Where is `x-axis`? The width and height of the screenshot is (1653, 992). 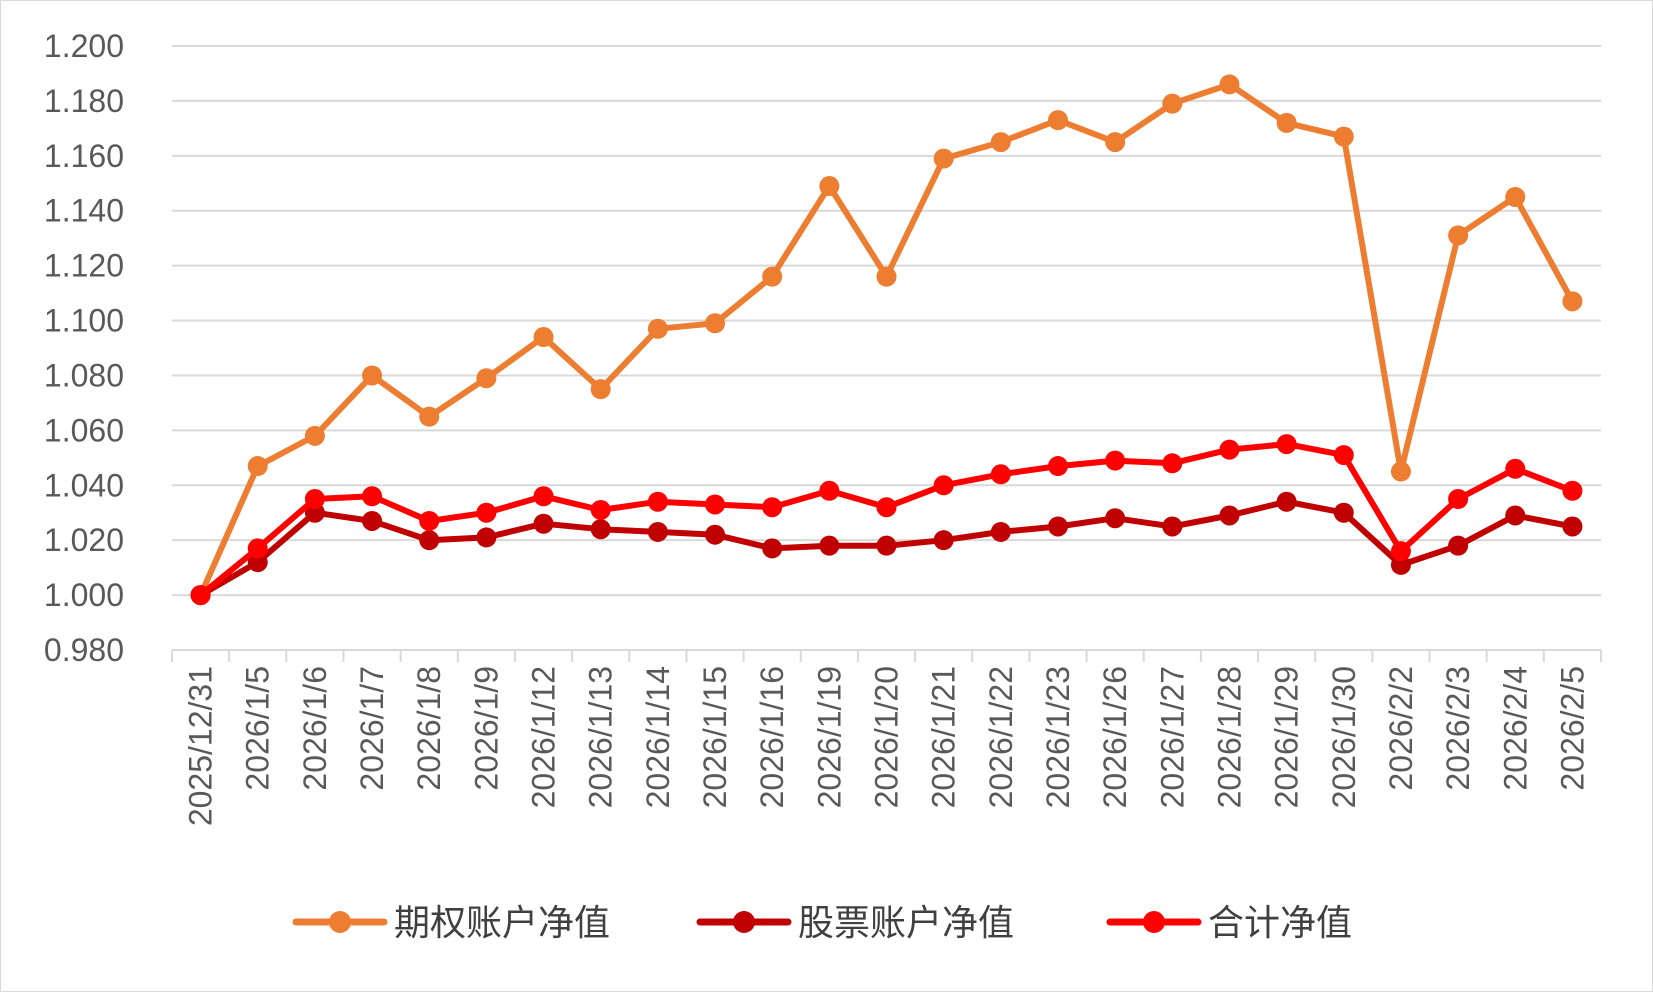
x-axis is located at coordinates (886, 655).